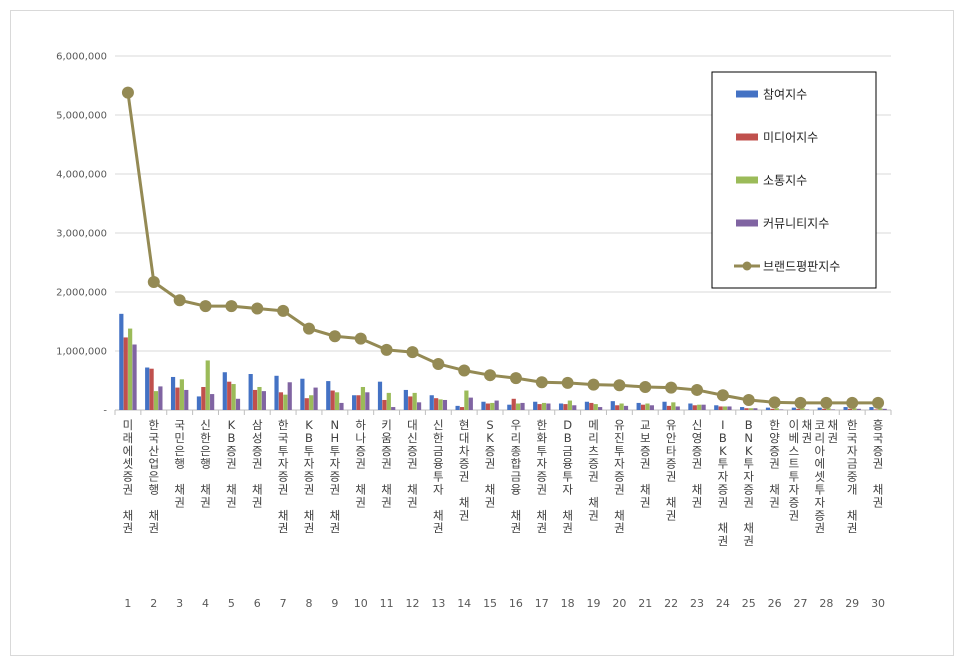  Describe the element at coordinates (723, 603) in the screenshot. I see `rank-label: 24` at that location.